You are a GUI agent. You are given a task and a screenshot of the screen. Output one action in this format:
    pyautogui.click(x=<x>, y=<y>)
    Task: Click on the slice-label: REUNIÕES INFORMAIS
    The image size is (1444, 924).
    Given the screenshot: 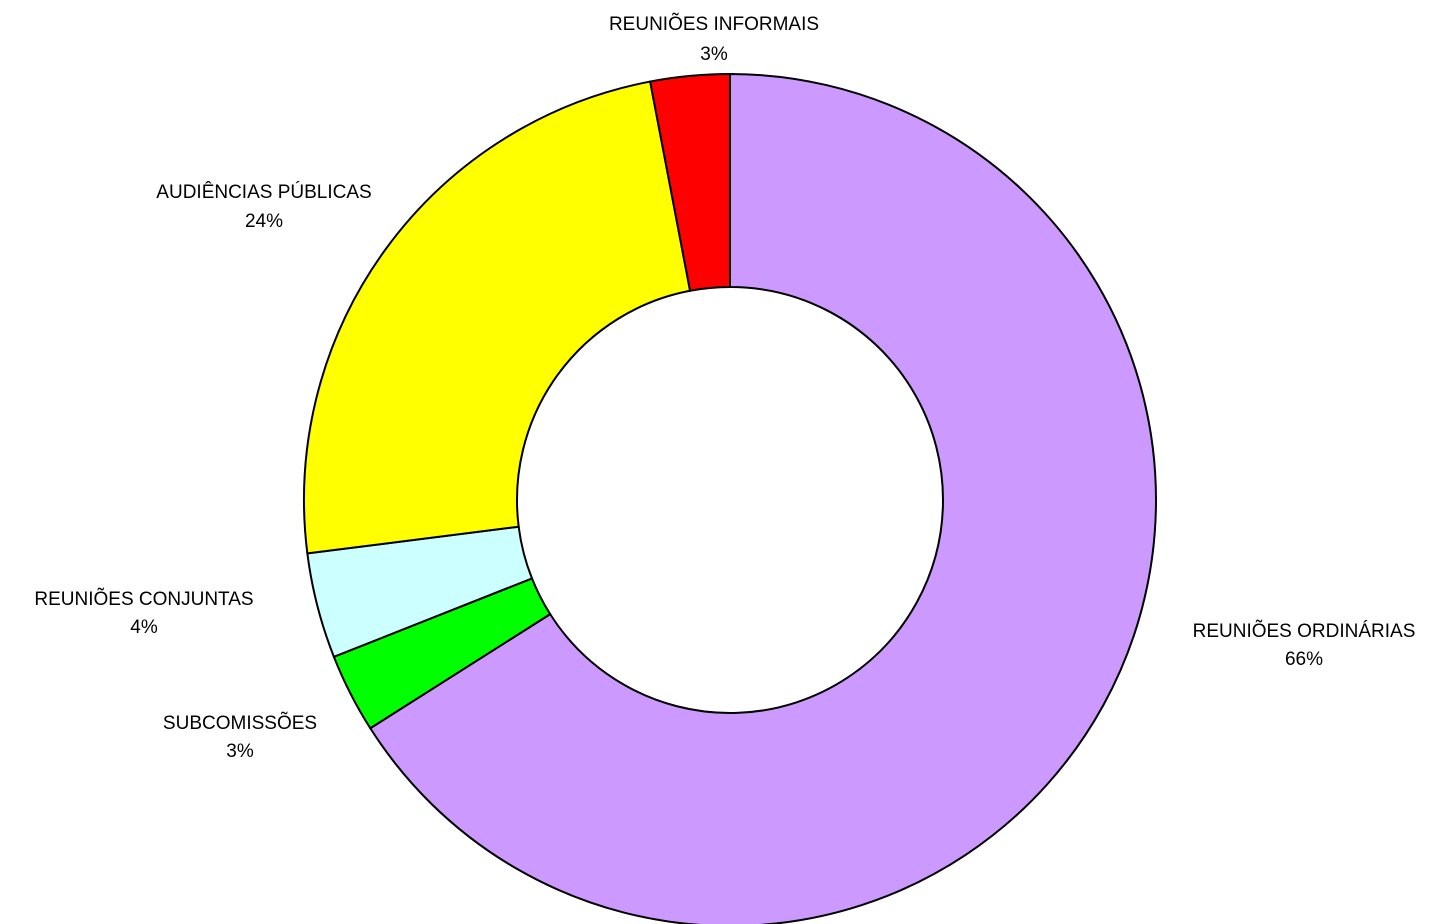 What is the action you would take?
    pyautogui.click(x=714, y=24)
    